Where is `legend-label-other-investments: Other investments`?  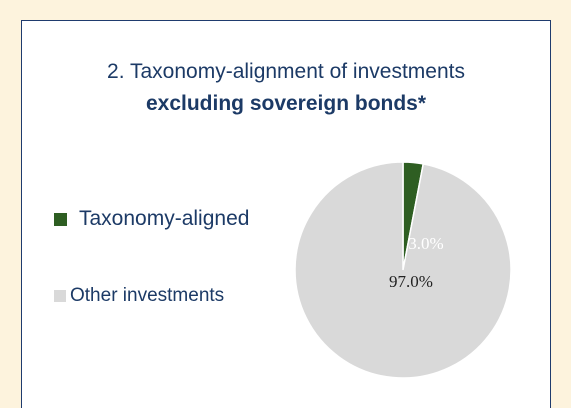 legend-label-other-investments: Other investments is located at coordinates (147, 295).